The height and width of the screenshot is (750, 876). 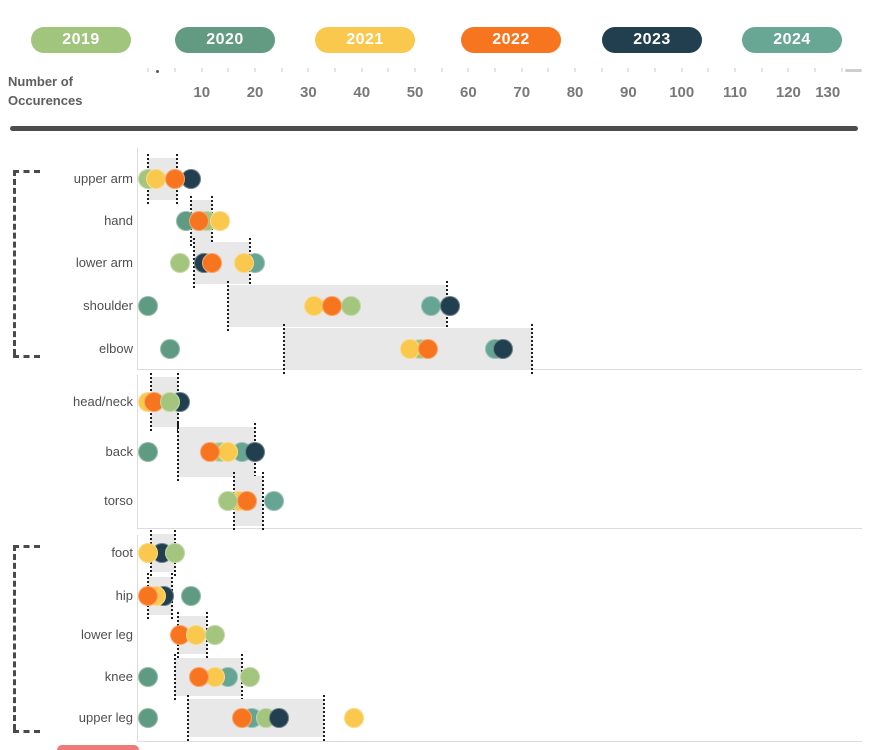 What do you see at coordinates (148, 596) in the screenshot?
I see `dot-hip-2022` at bounding box center [148, 596].